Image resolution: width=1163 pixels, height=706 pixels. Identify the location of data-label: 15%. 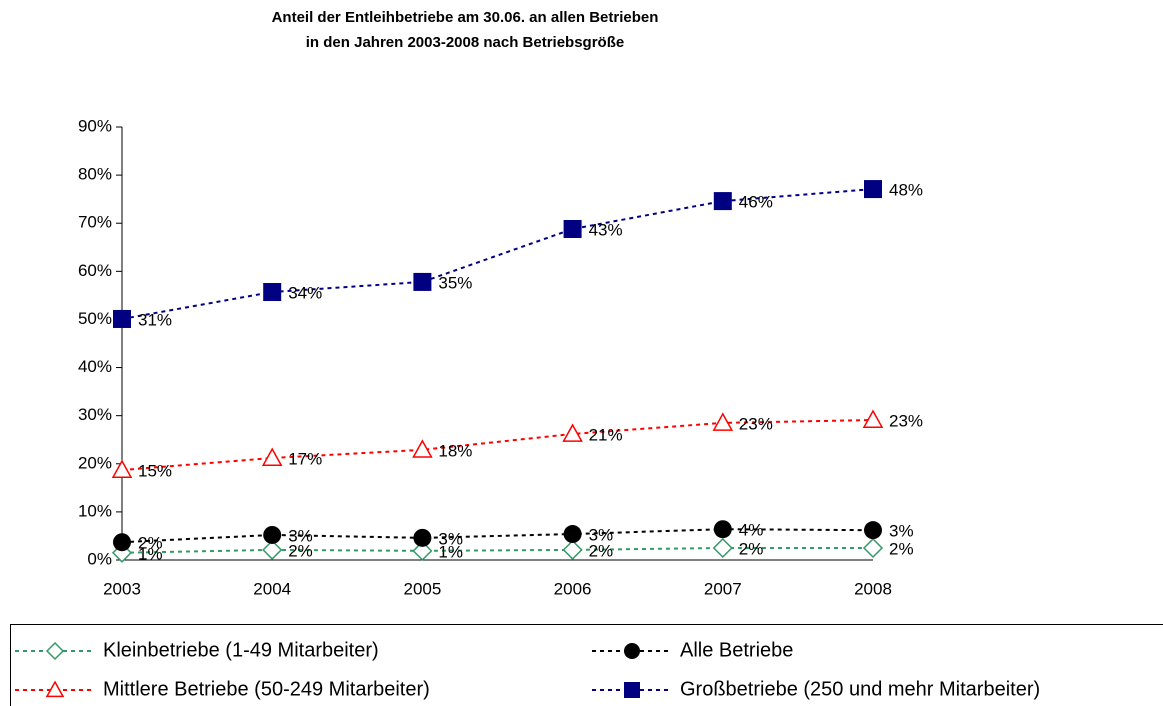
(155, 471).